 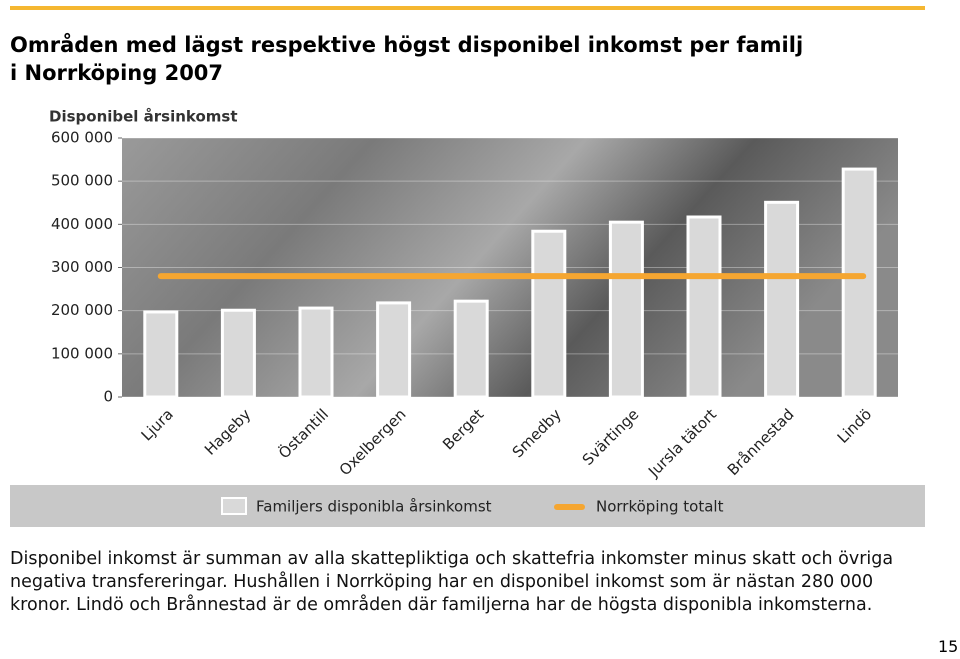 What do you see at coordinates (303, 434) in the screenshot?
I see `x-tick-label: Östantill` at bounding box center [303, 434].